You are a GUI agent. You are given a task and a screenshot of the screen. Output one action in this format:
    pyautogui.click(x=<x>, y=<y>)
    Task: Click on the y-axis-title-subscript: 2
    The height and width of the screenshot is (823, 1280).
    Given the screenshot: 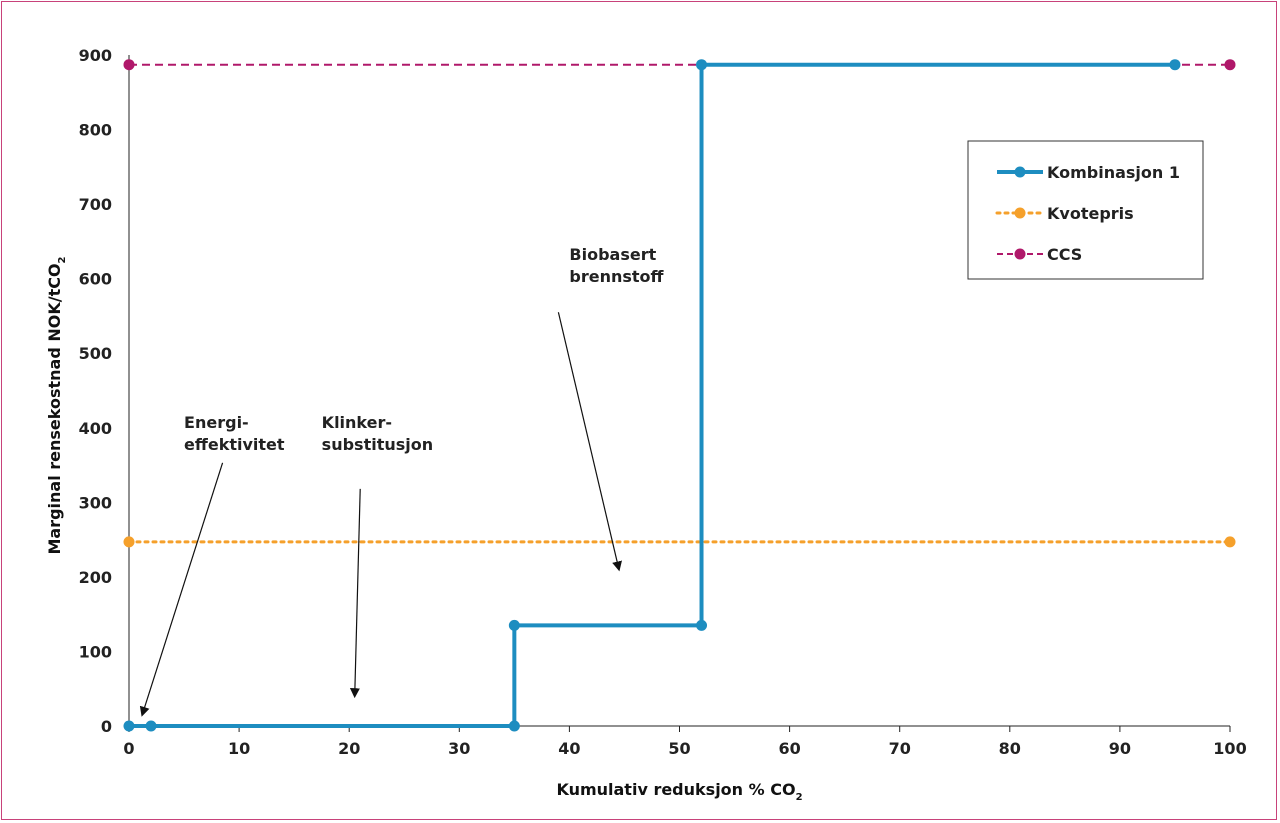 What is the action you would take?
    pyautogui.click(x=62, y=259)
    